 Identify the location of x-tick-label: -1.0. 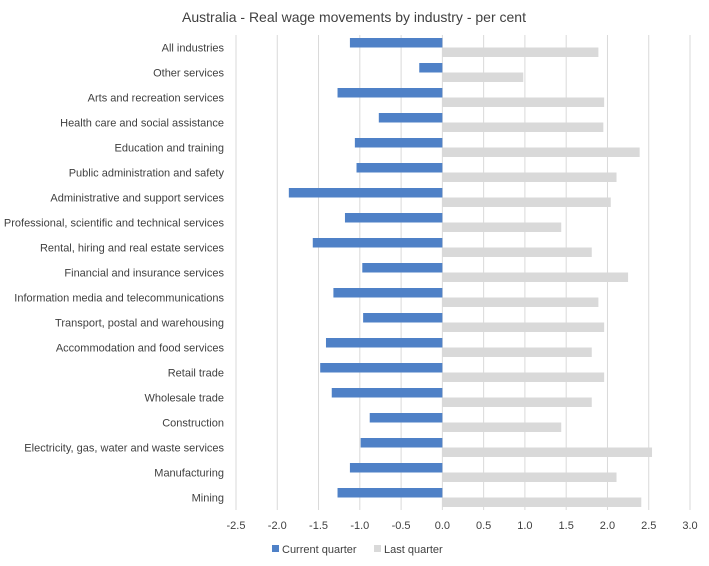
(359, 526).